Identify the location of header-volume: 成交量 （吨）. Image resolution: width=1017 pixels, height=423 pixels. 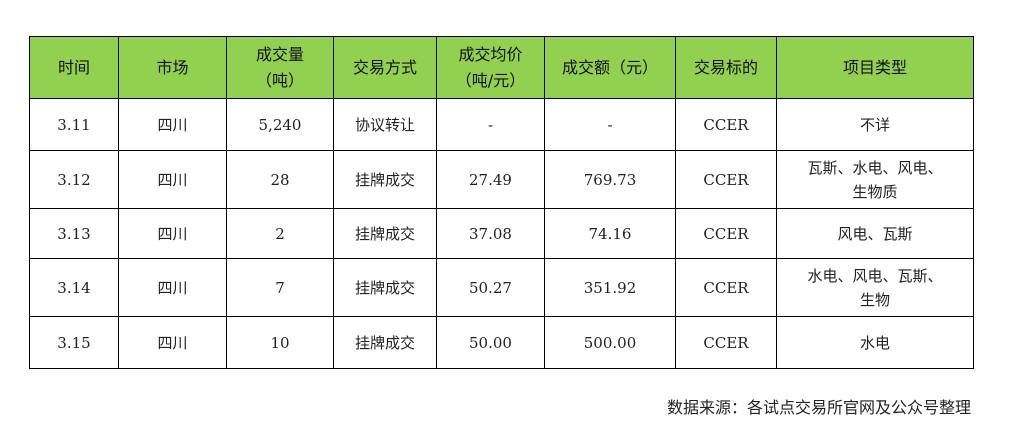
(280, 67).